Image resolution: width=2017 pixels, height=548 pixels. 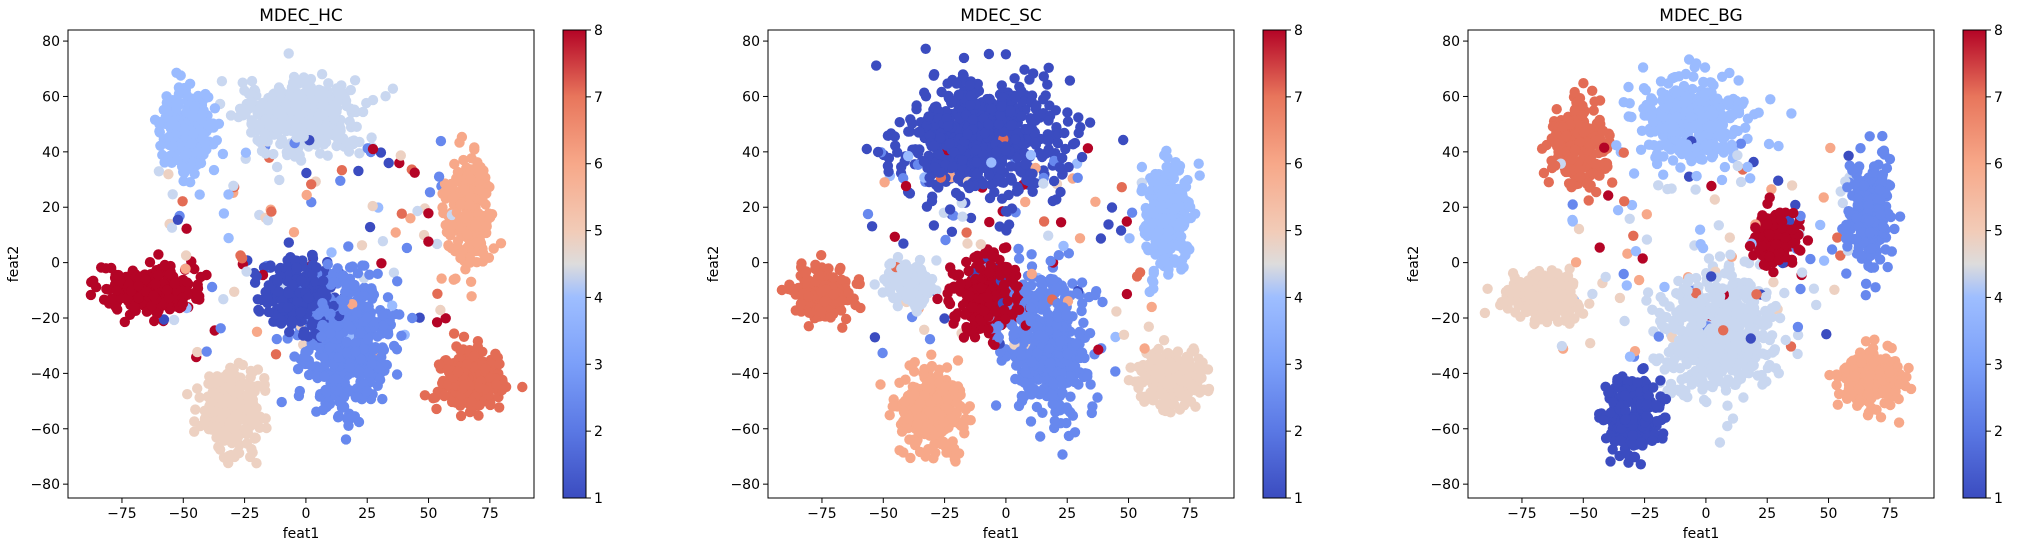 I want to click on x-tick-label: −50, so click(x=184, y=514).